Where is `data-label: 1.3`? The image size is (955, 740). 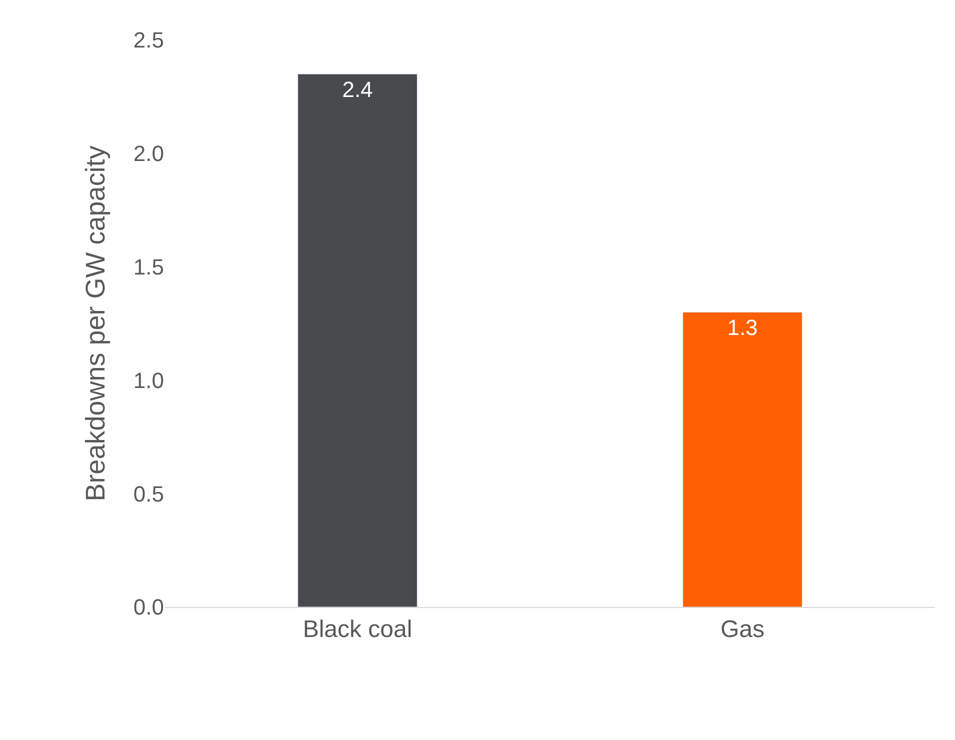
data-label: 1.3 is located at coordinates (742, 327).